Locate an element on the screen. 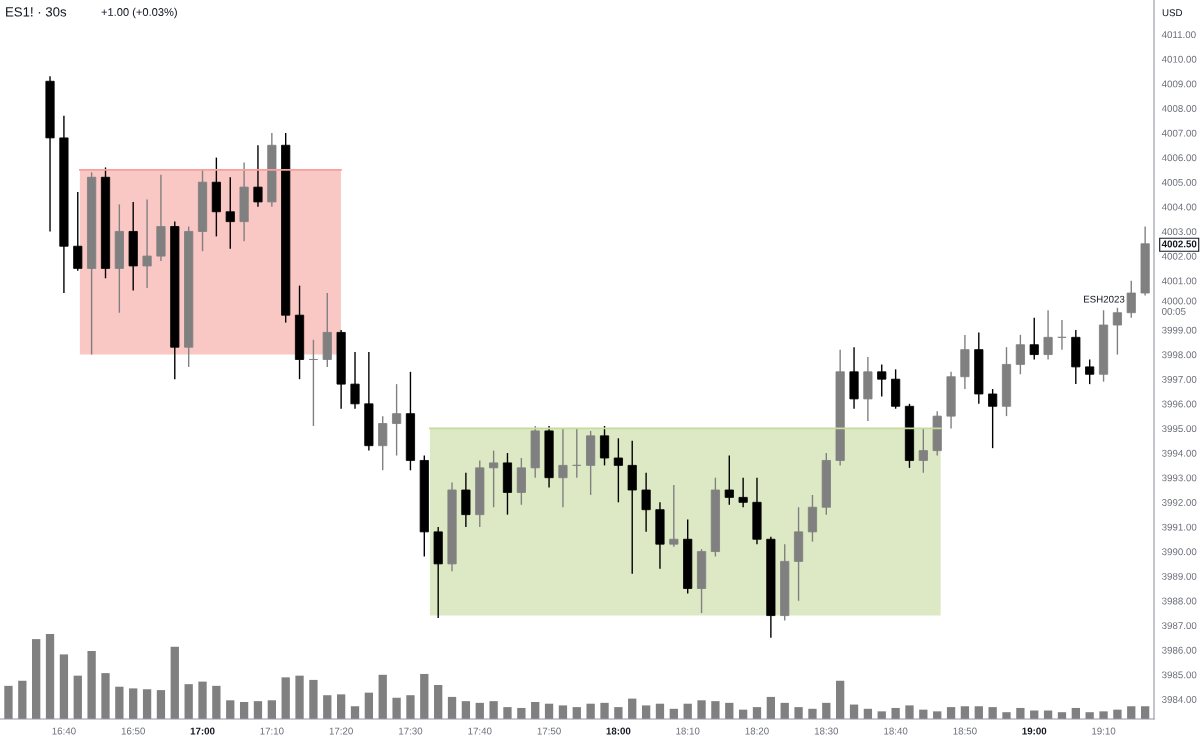  y-tick-label: 3990.00 is located at coordinates (1179, 552).